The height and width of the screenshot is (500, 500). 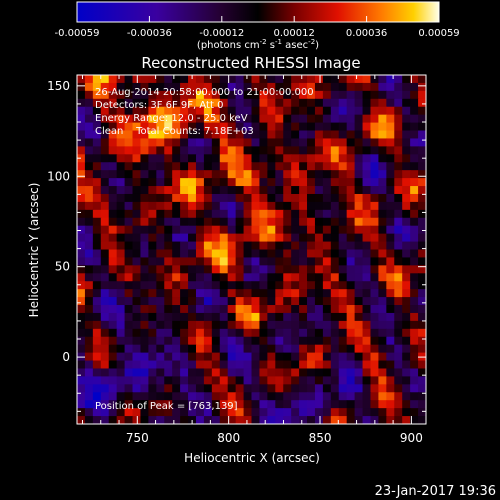 I want to click on colorbar-tick-label: 0.00036, so click(x=366, y=33).